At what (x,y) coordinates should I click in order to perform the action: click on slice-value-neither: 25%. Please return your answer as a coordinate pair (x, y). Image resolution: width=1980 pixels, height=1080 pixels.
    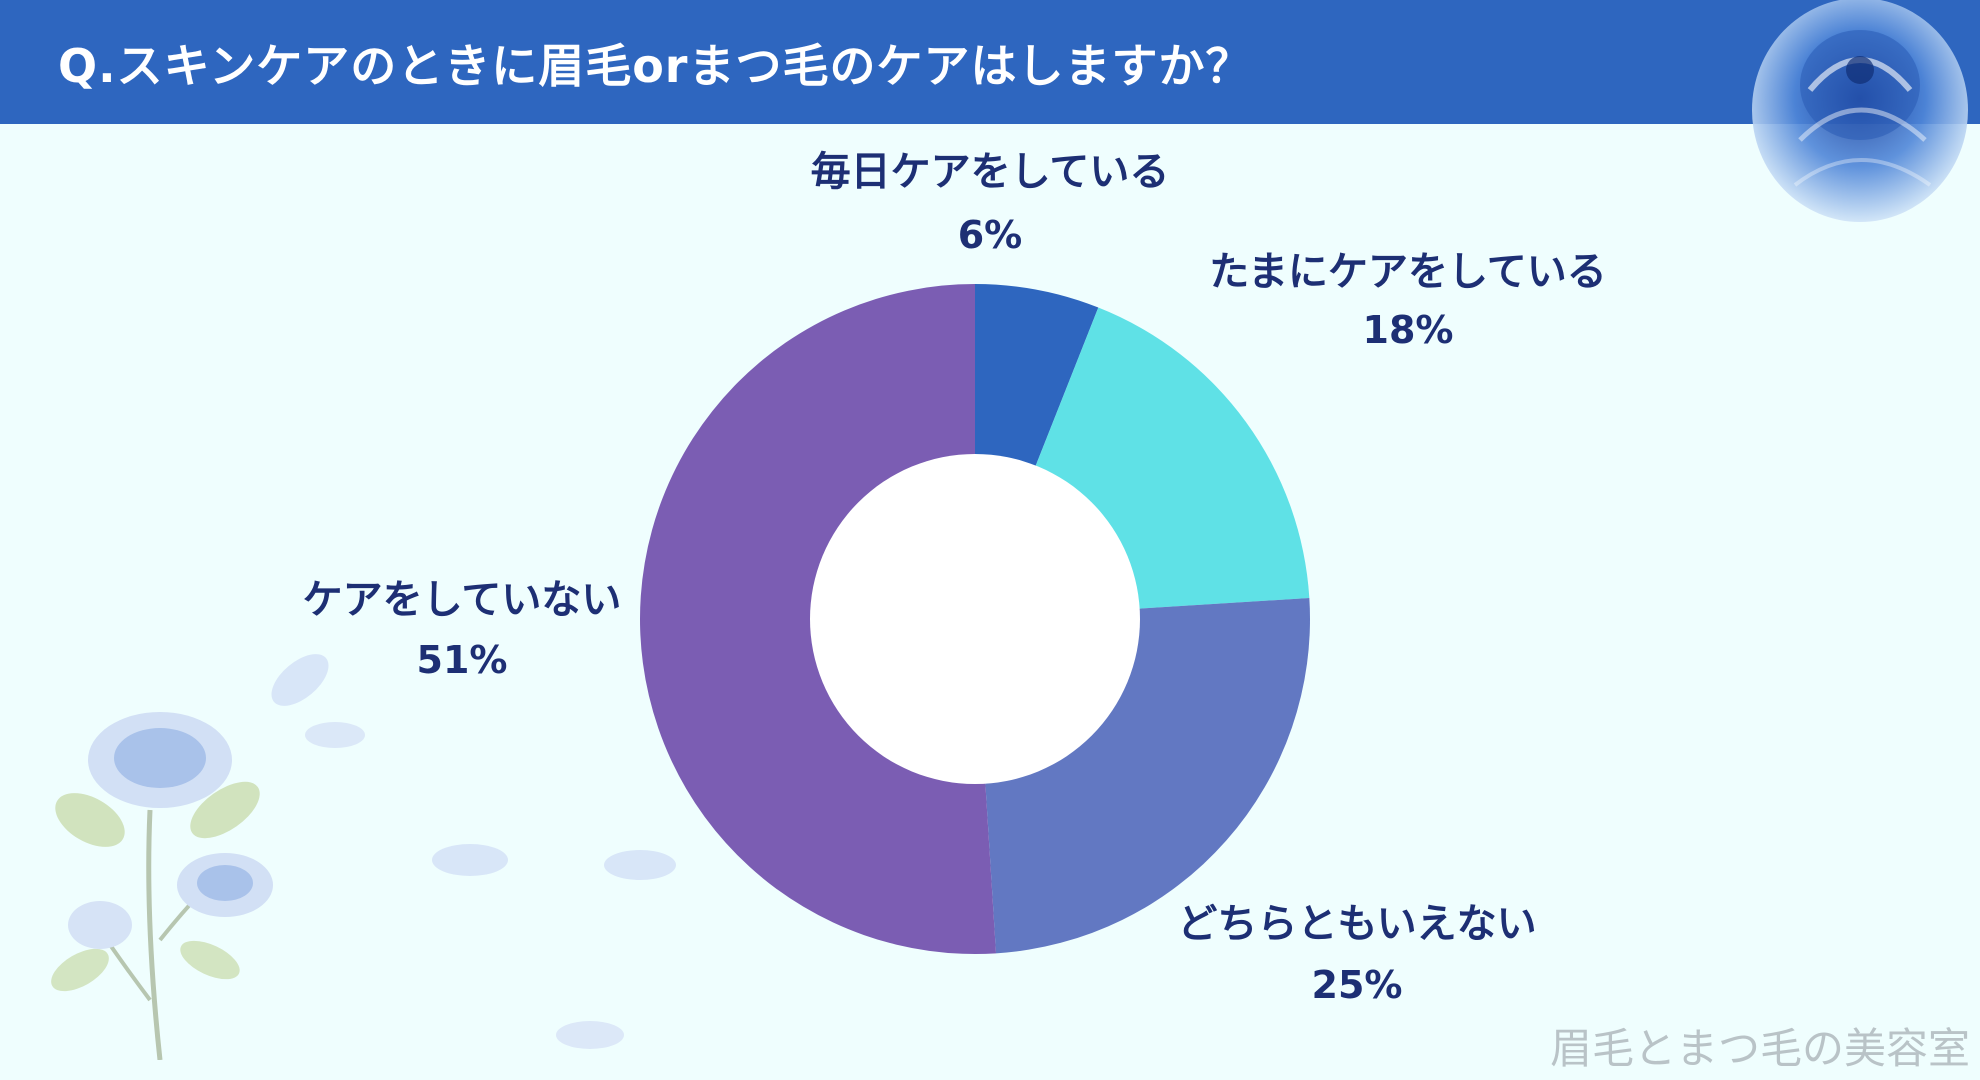
    Looking at the image, I should click on (1357, 985).